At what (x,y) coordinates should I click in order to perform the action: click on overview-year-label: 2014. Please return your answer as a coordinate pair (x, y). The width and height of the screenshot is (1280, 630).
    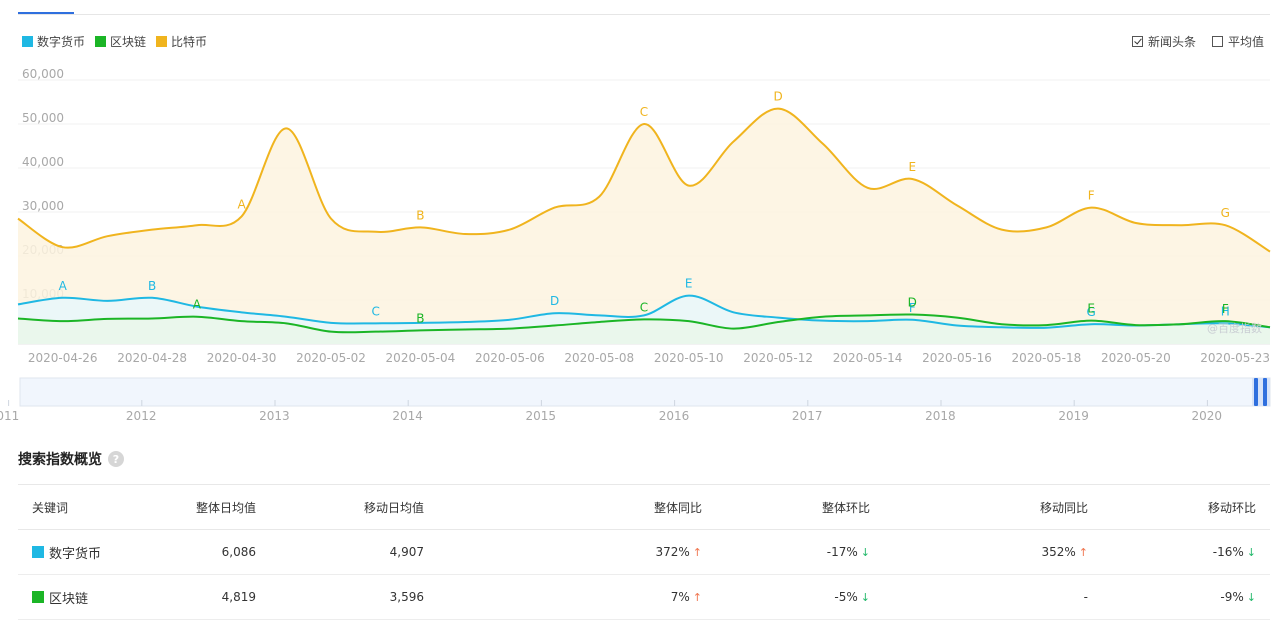
    Looking at the image, I should click on (407, 414).